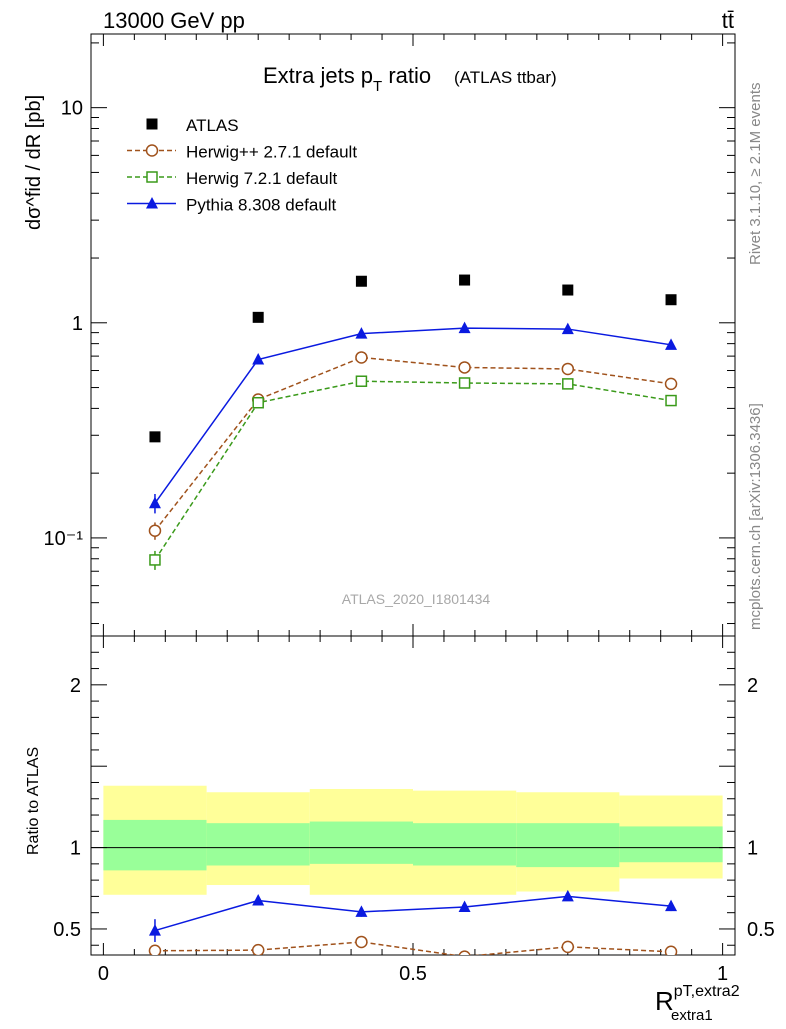 Image resolution: width=786 pixels, height=1029 pixels. Describe the element at coordinates (707, 991) in the screenshot. I see `x-label-sup: pT,extra2` at that location.